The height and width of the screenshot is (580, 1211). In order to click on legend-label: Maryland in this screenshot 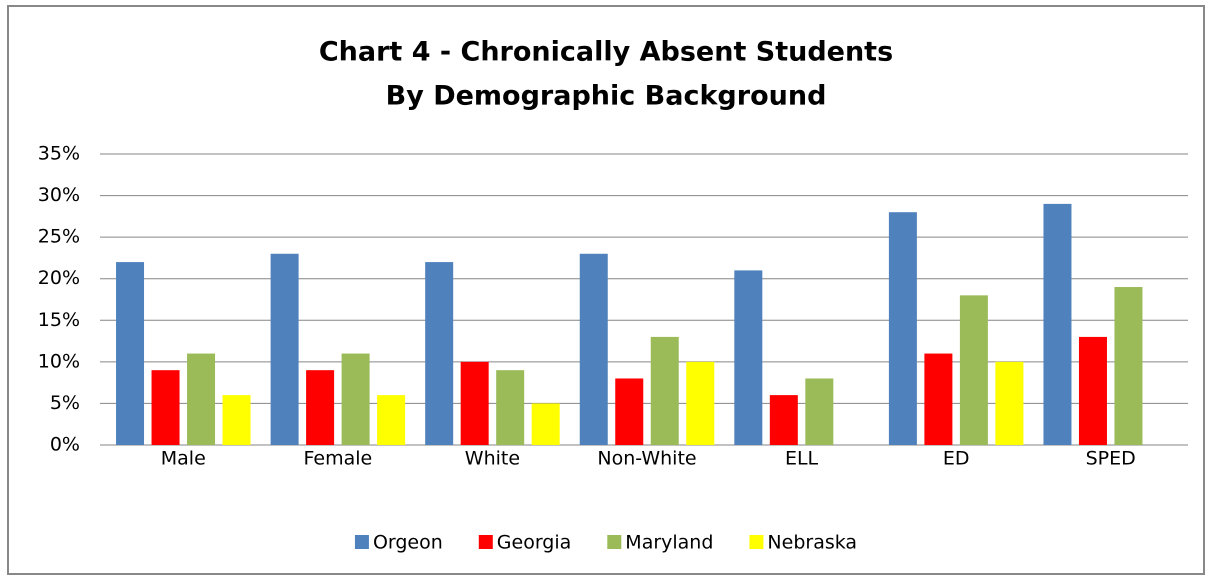, I will do `click(669, 543)`.